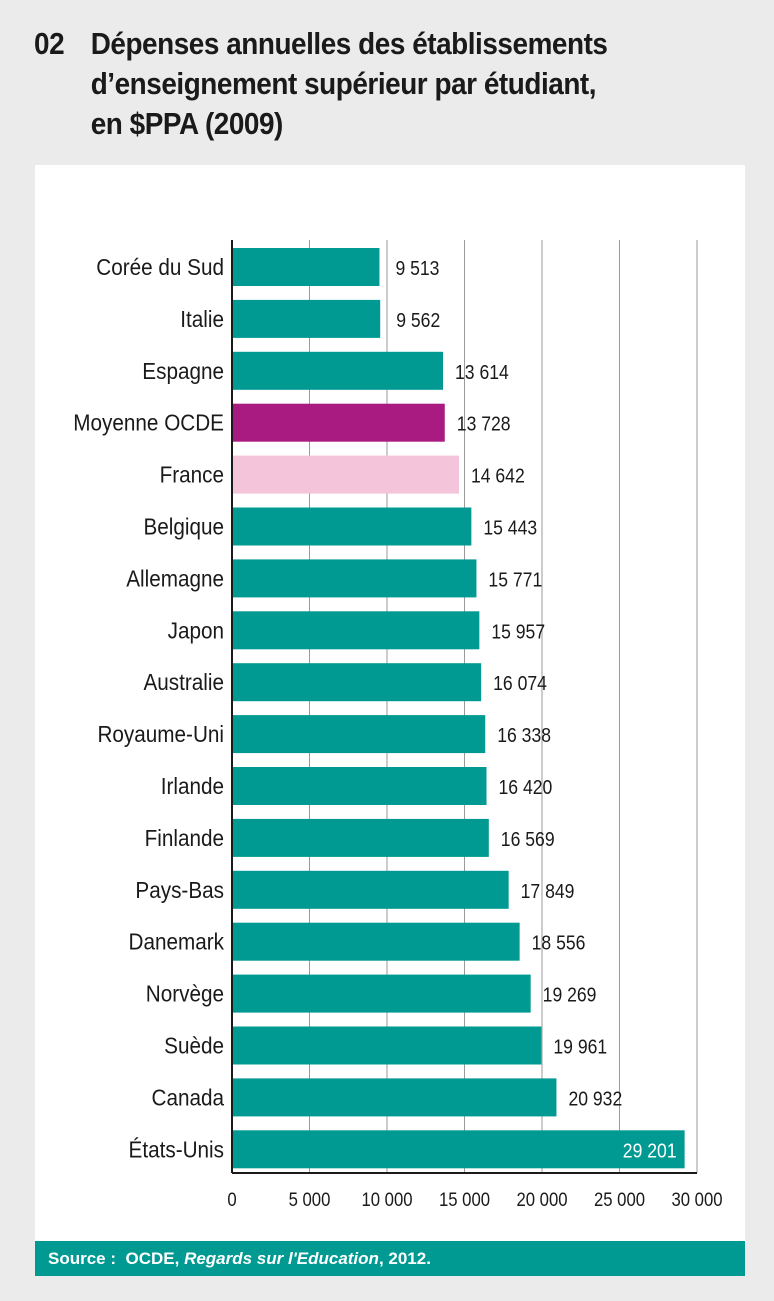 This screenshot has width=774, height=1301. Describe the element at coordinates (418, 320) in the screenshot. I see `value-label: 9 562` at that location.